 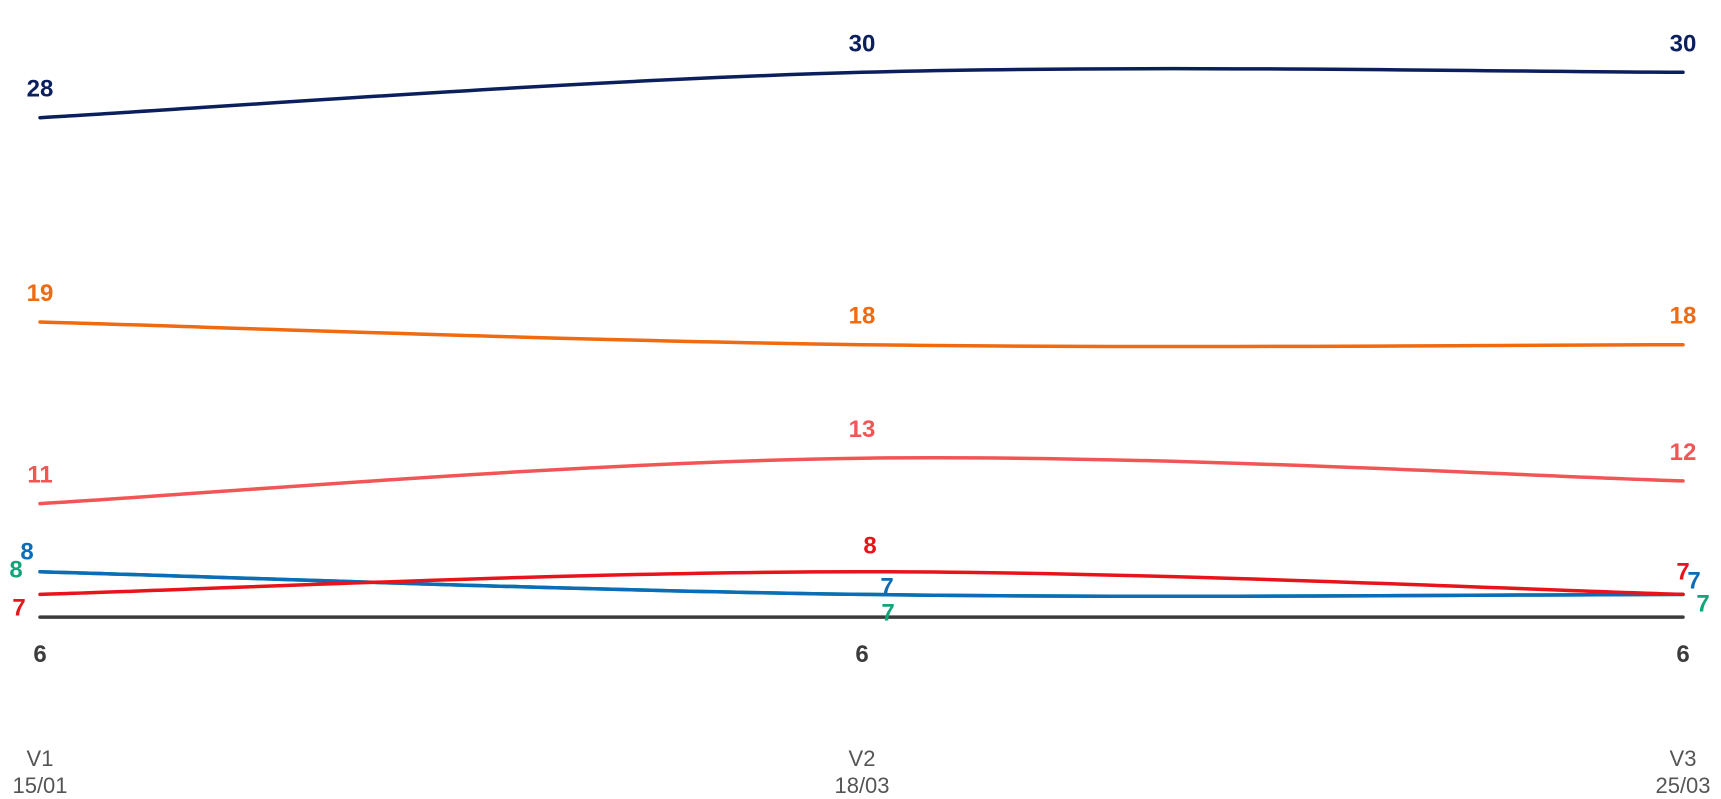 I want to click on series-4-data-label: 8, so click(x=869, y=546).